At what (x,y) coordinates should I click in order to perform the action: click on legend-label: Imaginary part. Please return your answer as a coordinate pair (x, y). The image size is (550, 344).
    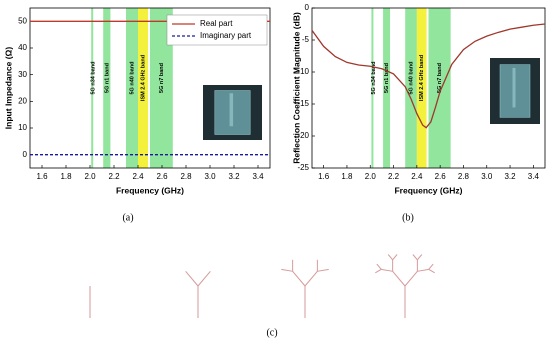
    Looking at the image, I should click on (226, 35).